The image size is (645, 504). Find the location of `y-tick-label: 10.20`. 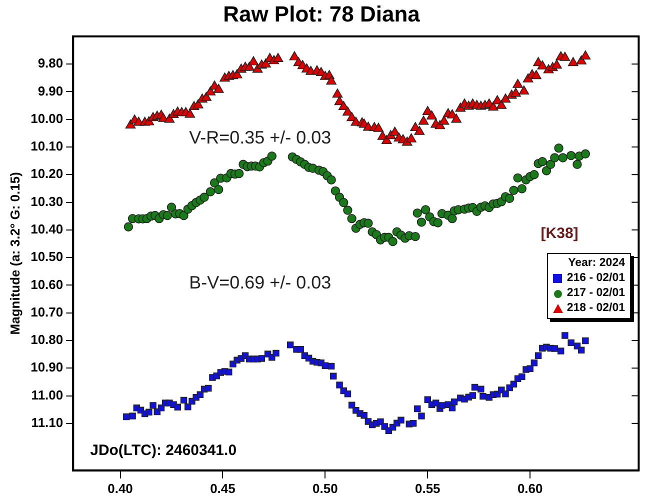

y-tick-label: 10.20 is located at coordinates (47, 174).